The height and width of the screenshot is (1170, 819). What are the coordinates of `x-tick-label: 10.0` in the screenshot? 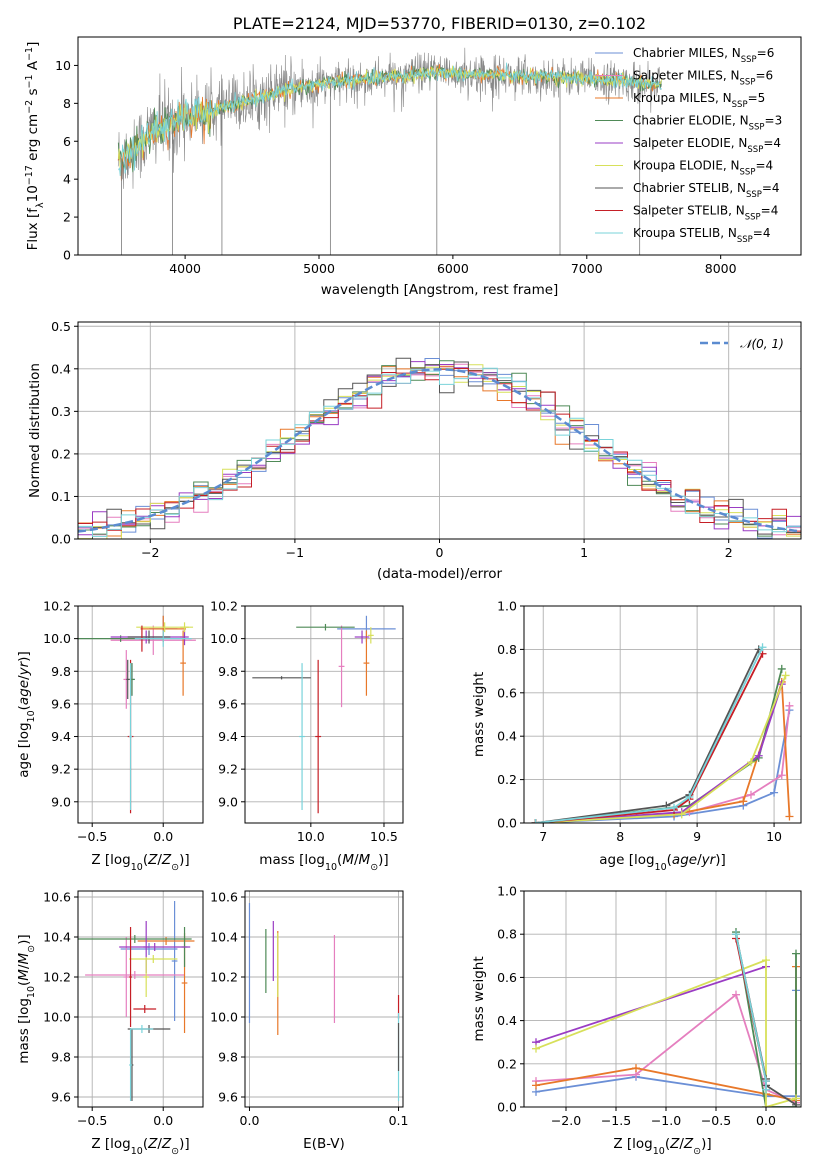 It's located at (311, 836).